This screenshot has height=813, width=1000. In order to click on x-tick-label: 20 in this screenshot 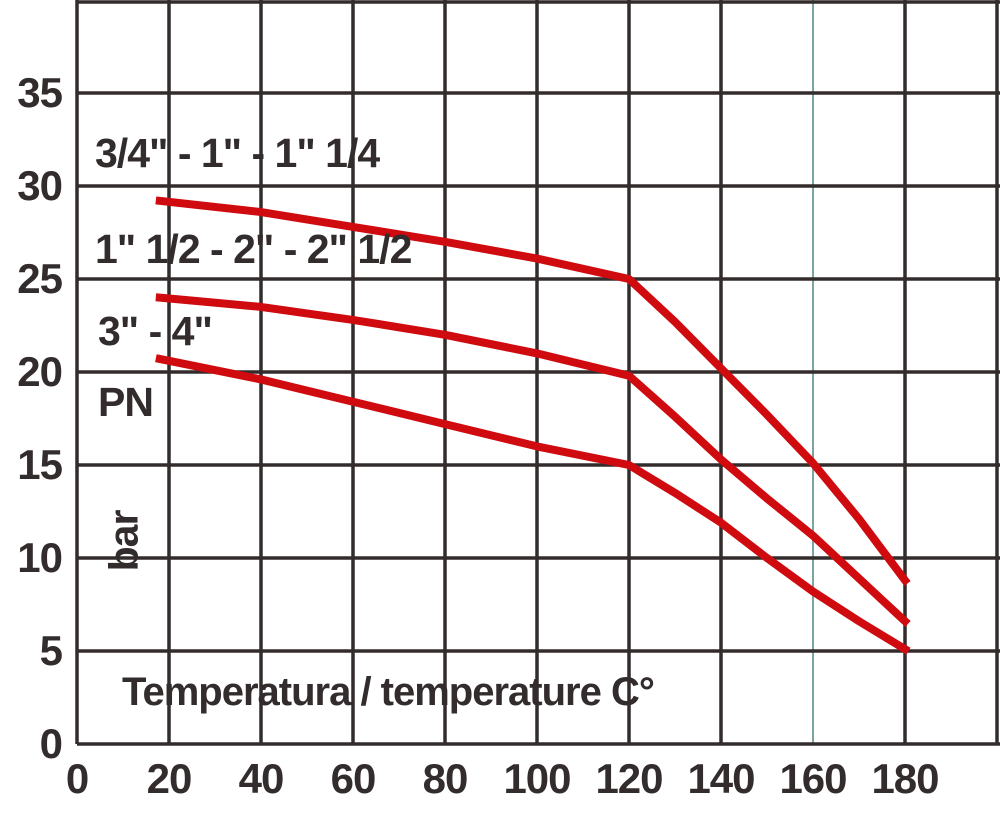, I will do `click(169, 778)`.